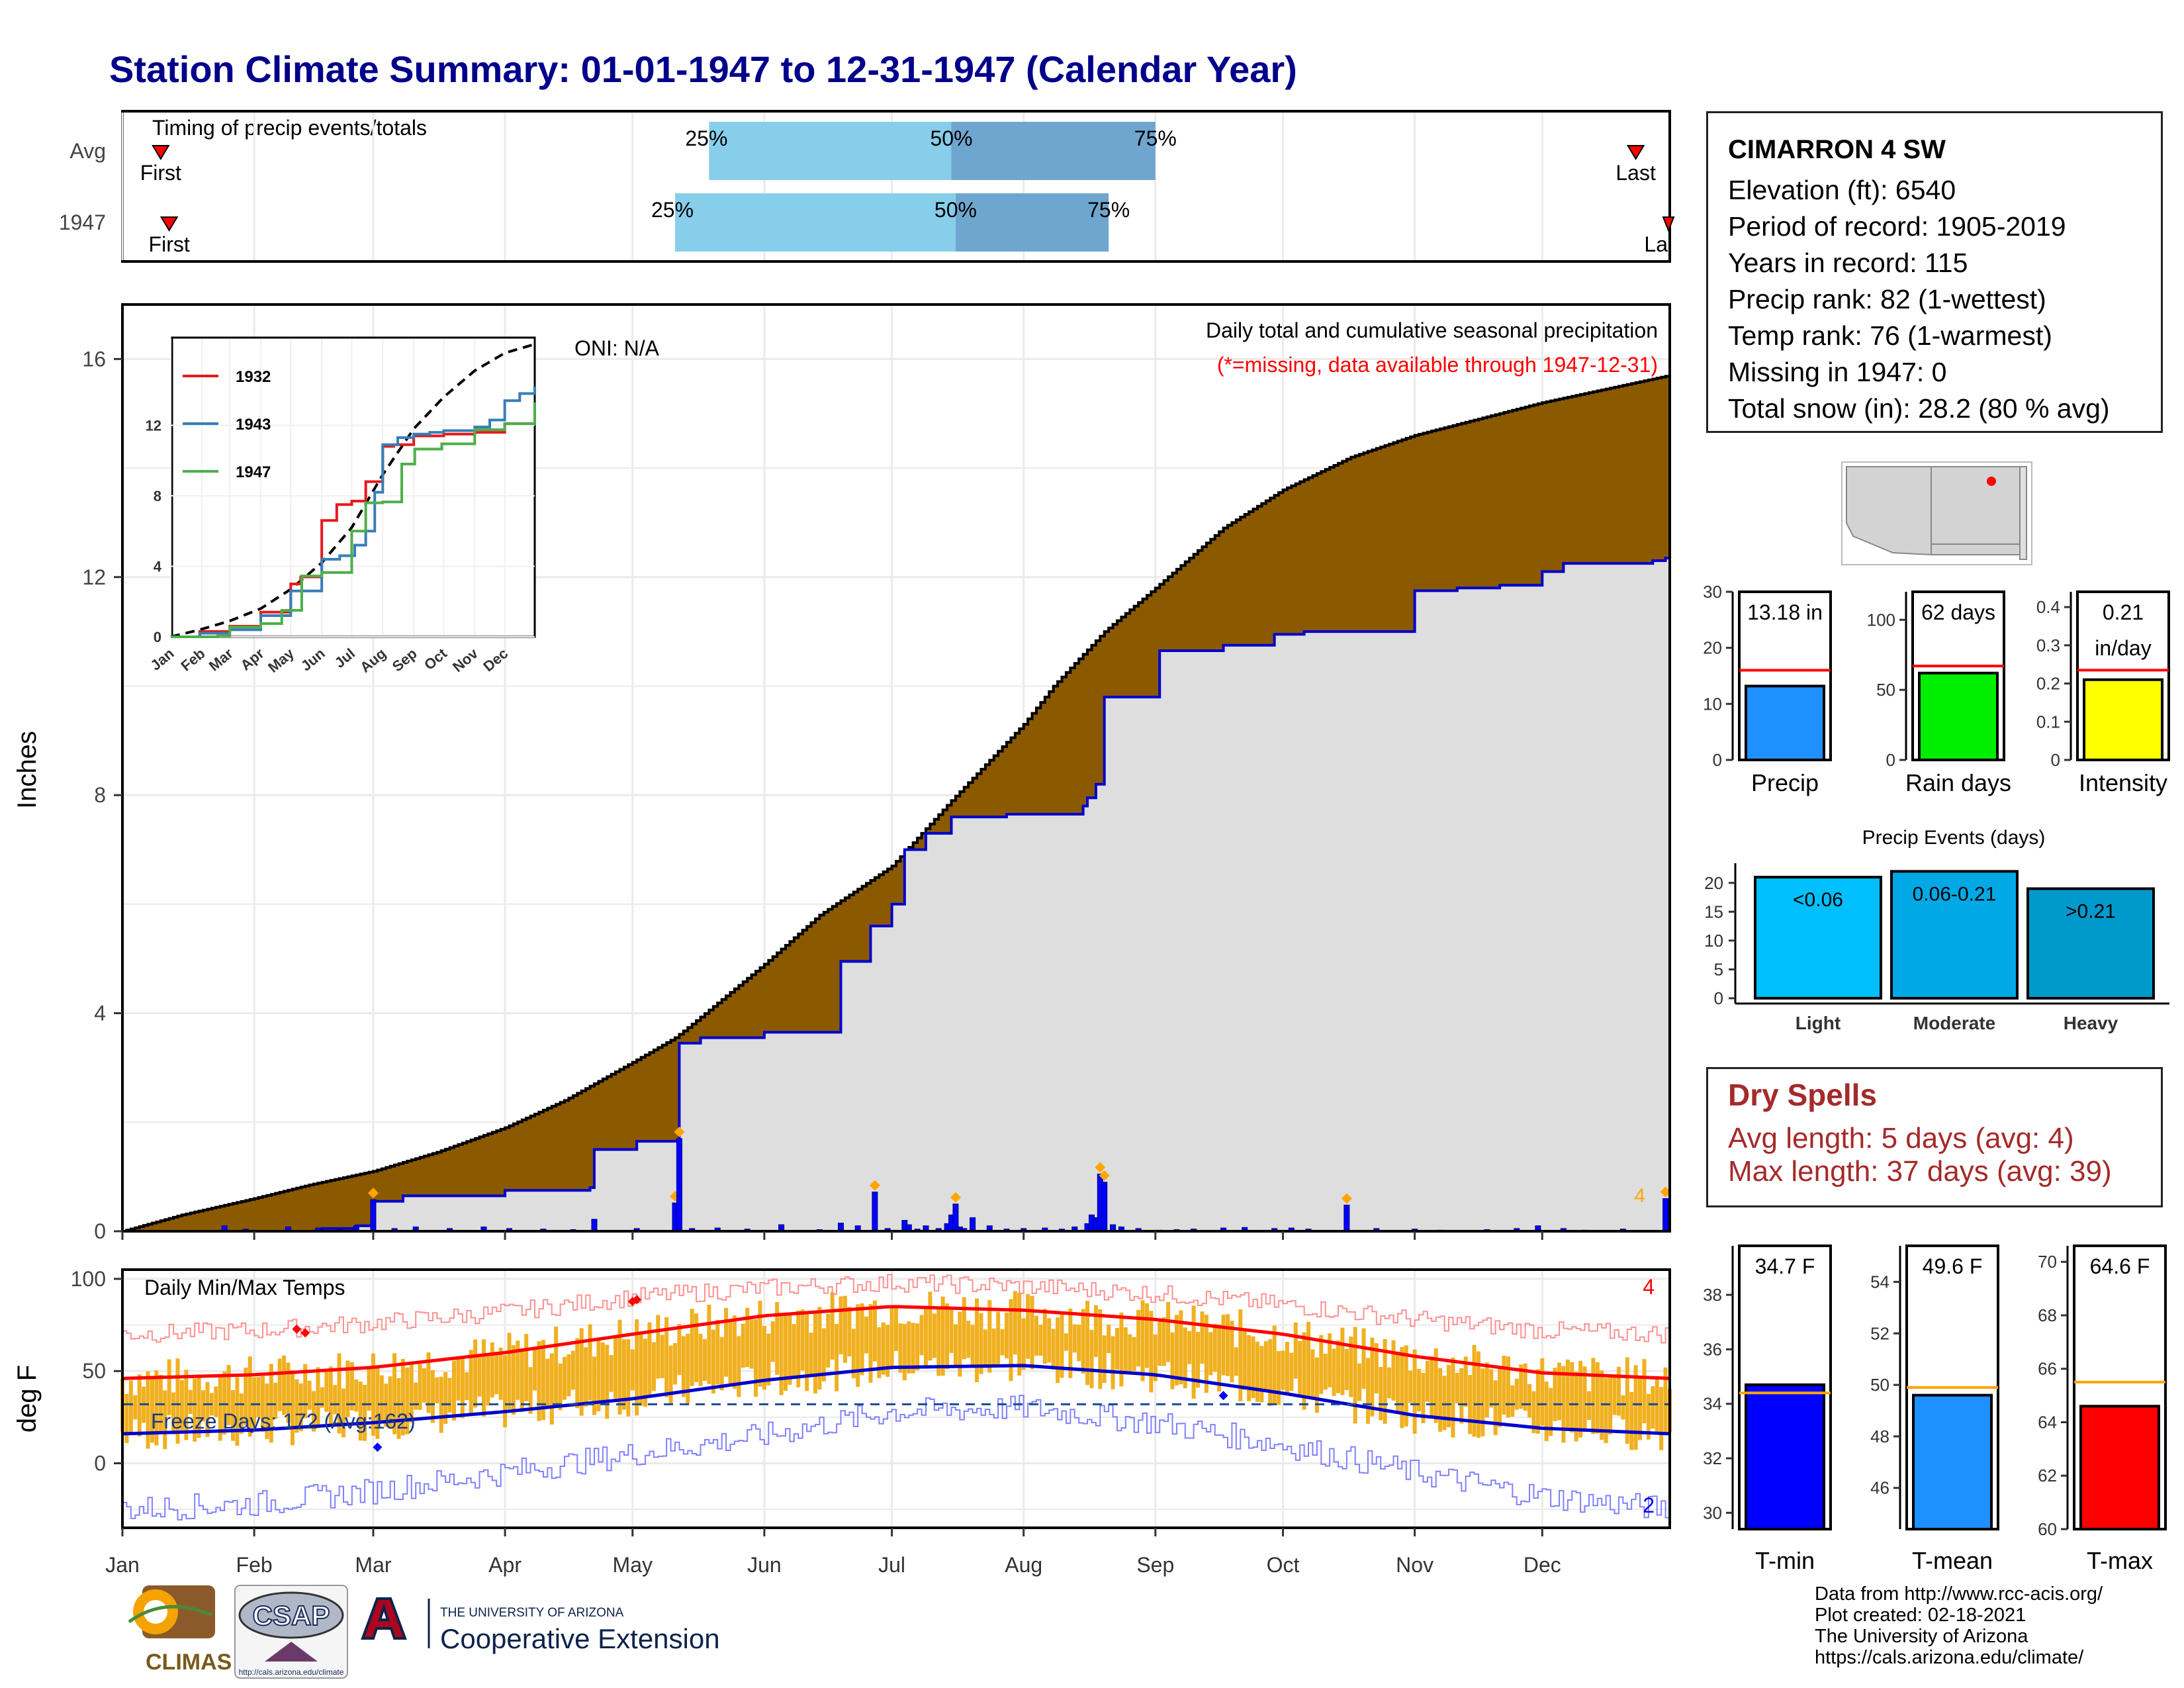  I want to click on small-chart-category: Rain days, so click(1958, 782).